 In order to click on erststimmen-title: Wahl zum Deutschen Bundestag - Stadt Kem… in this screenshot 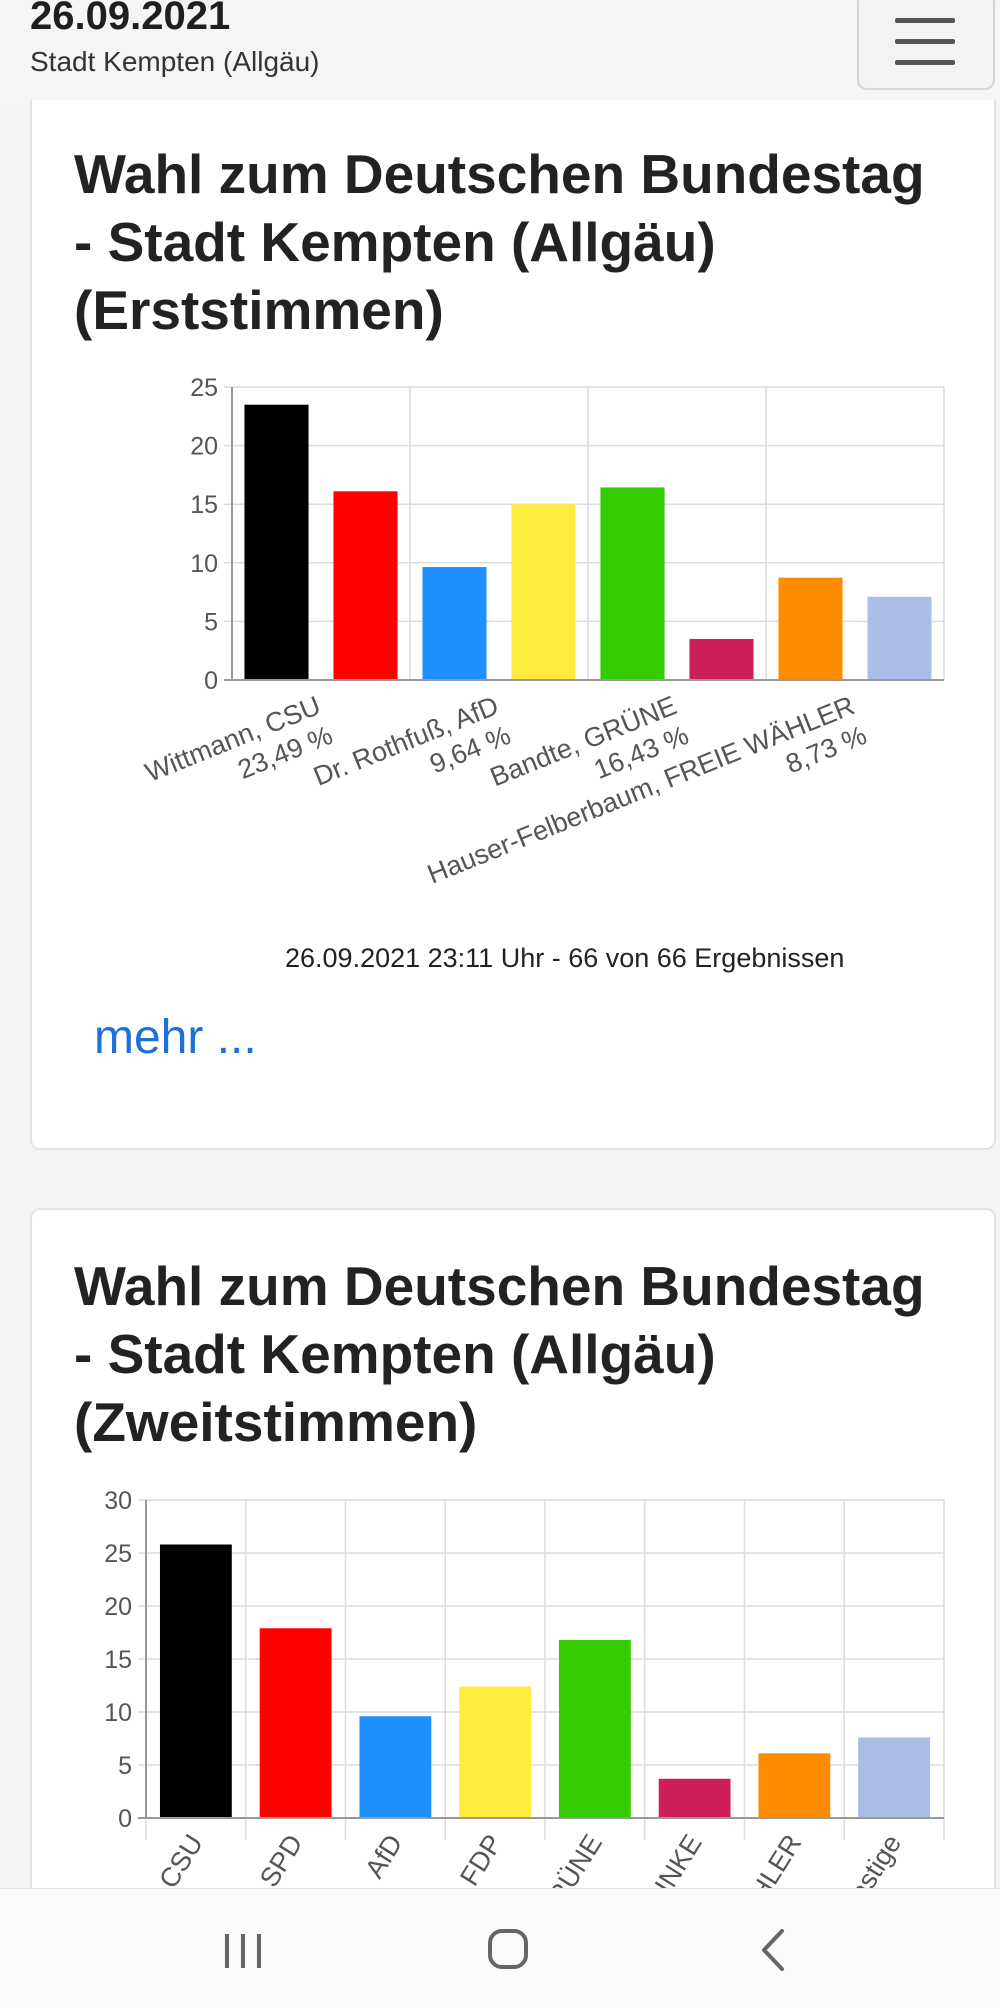, I will do `click(524, 242)`.